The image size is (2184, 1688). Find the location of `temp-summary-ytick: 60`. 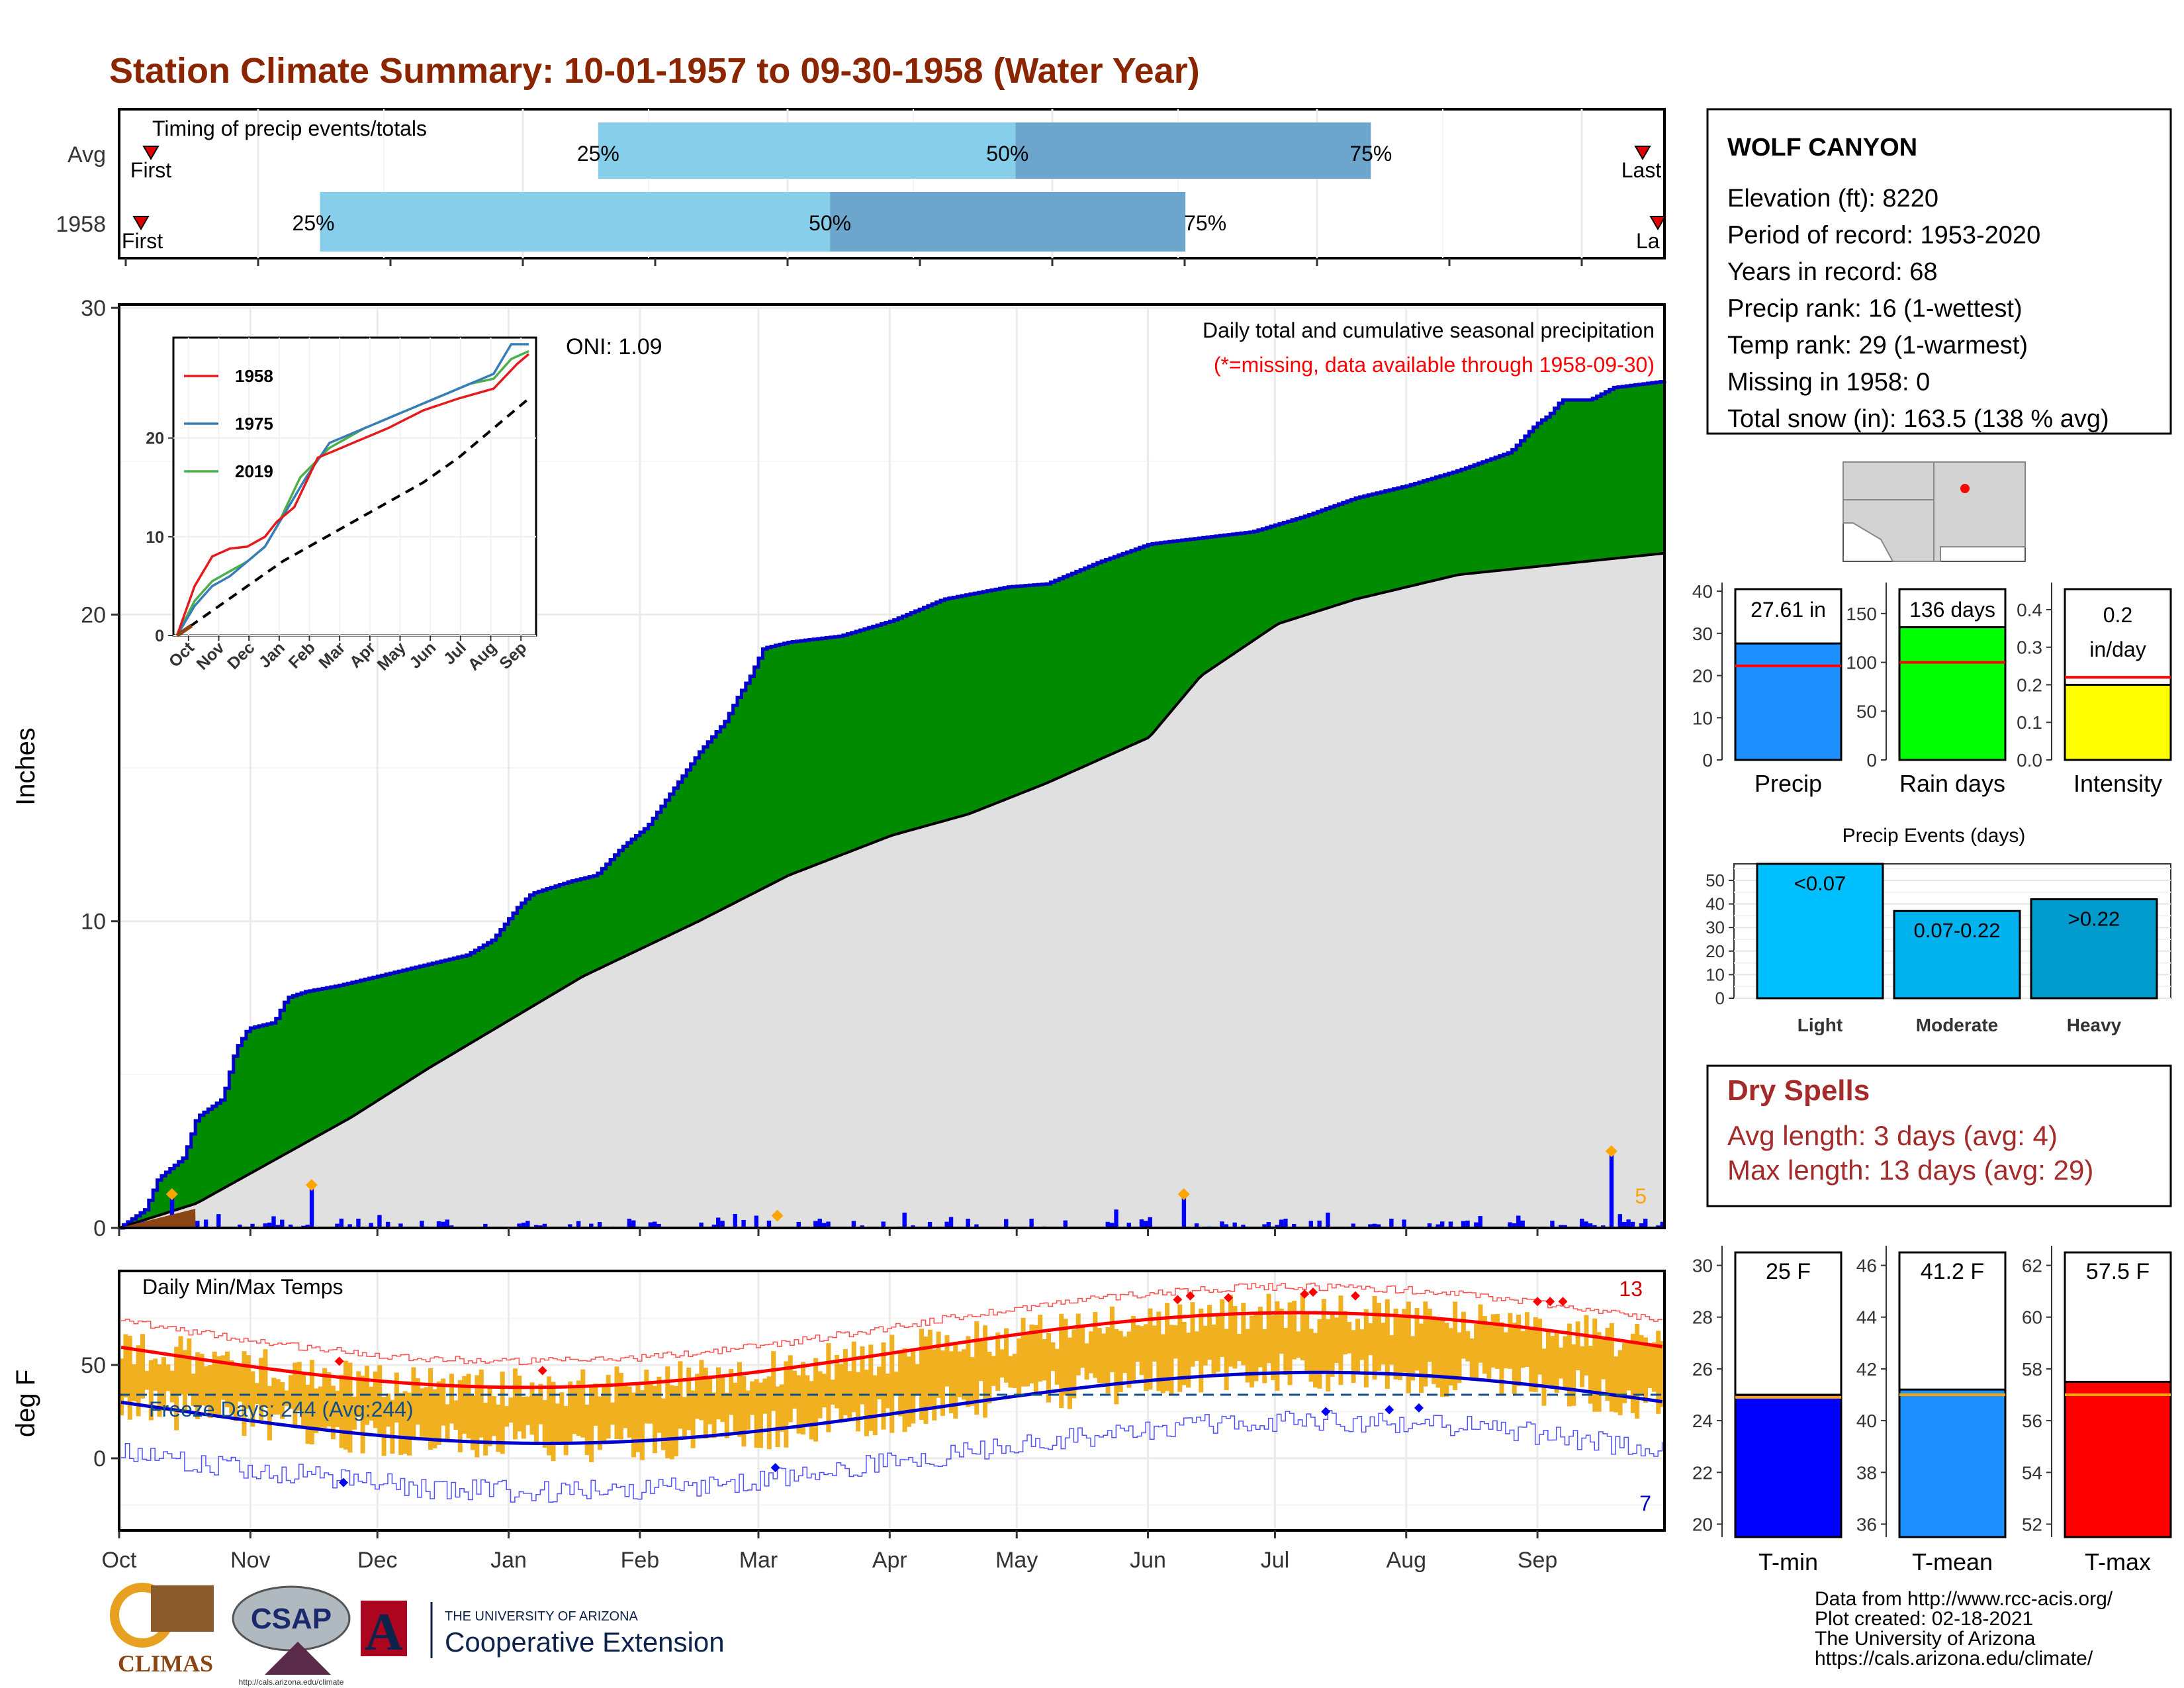

temp-summary-ytick: 60 is located at coordinates (2032, 1317).